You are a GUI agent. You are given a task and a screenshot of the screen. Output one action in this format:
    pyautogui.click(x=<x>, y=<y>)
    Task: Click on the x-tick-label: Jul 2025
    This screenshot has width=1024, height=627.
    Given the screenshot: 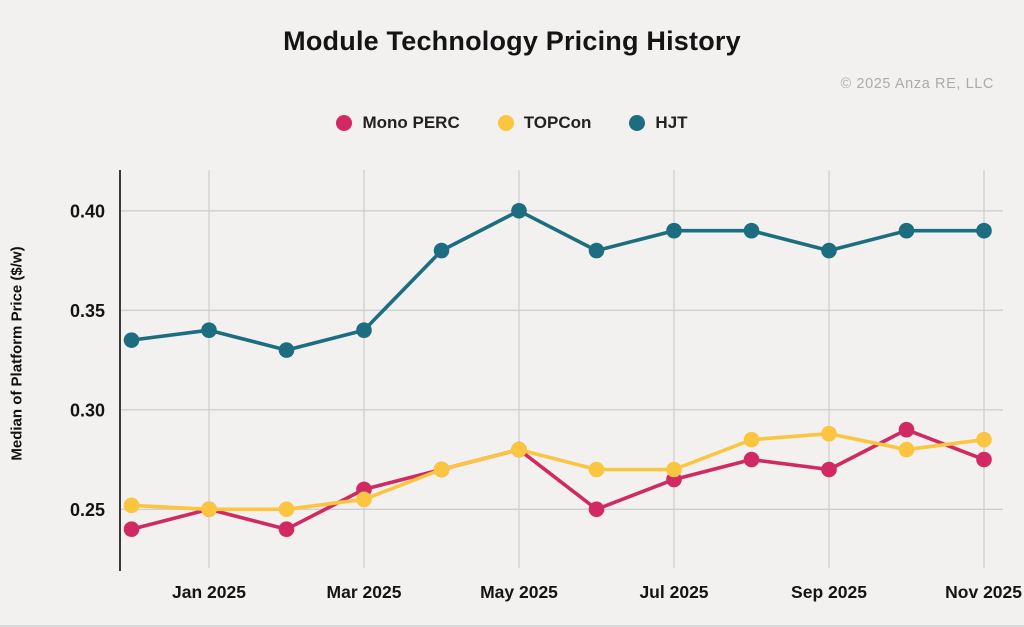 What is the action you would take?
    pyautogui.click(x=673, y=592)
    